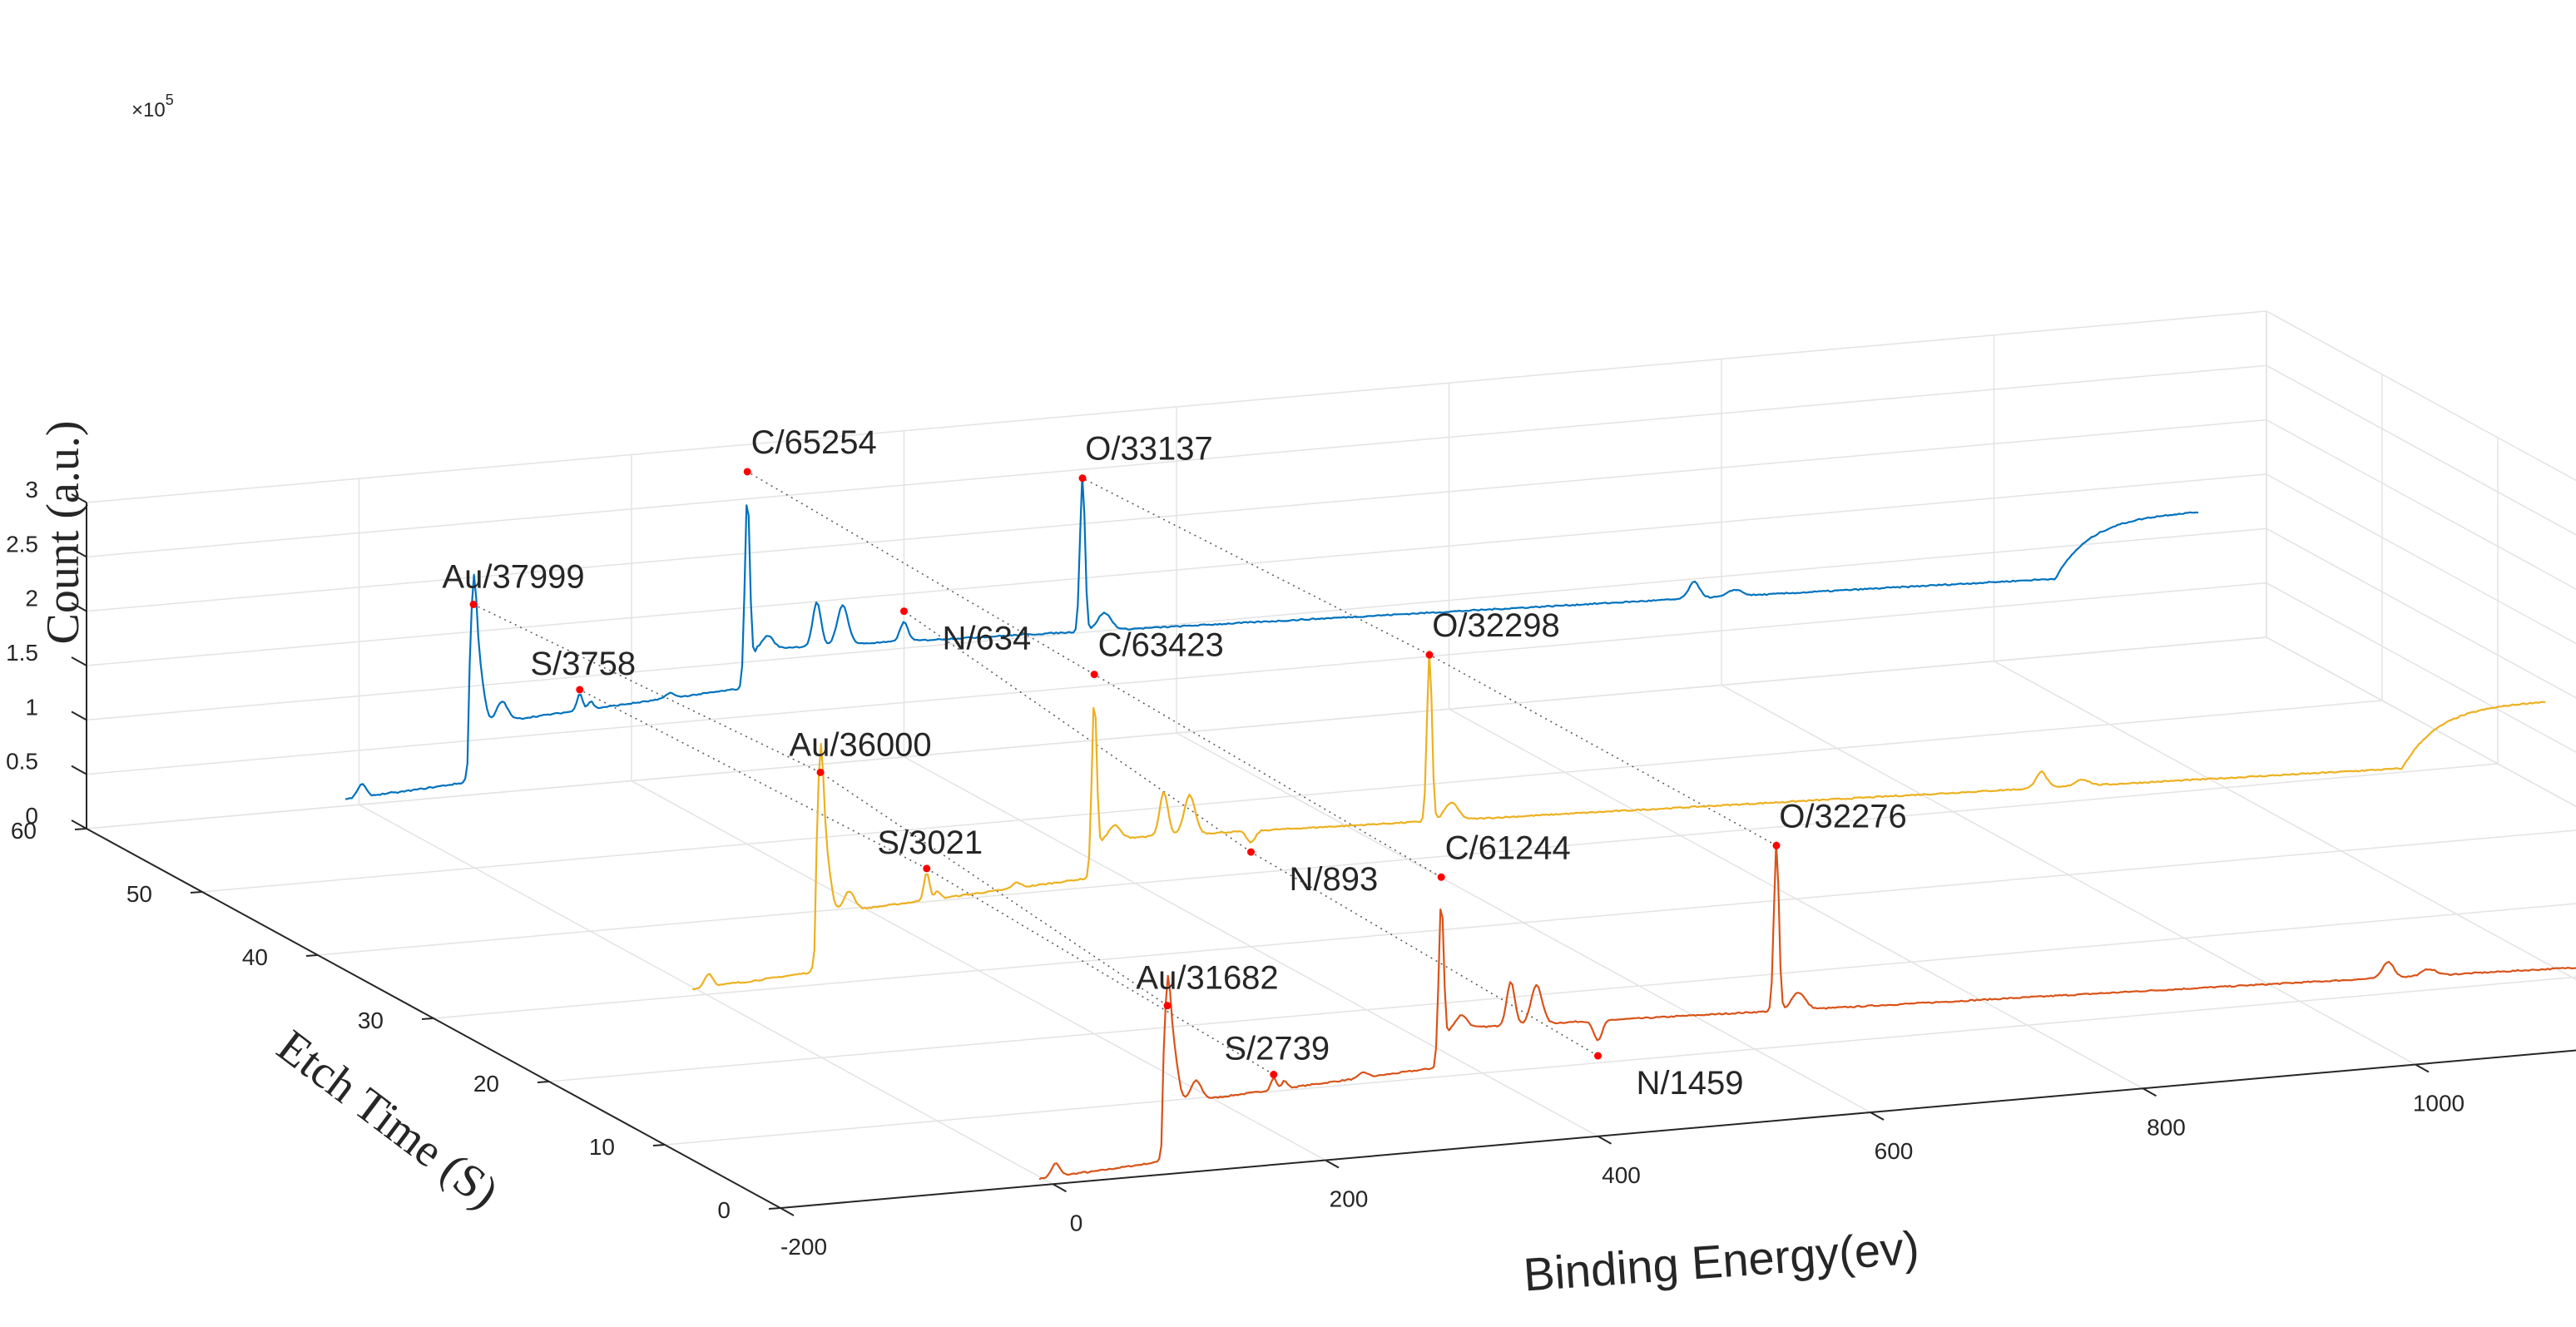 Image resolution: width=2576 pixels, height=1327 pixels. What do you see at coordinates (1149, 449) in the screenshot?
I see `peak-label: O/33137` at bounding box center [1149, 449].